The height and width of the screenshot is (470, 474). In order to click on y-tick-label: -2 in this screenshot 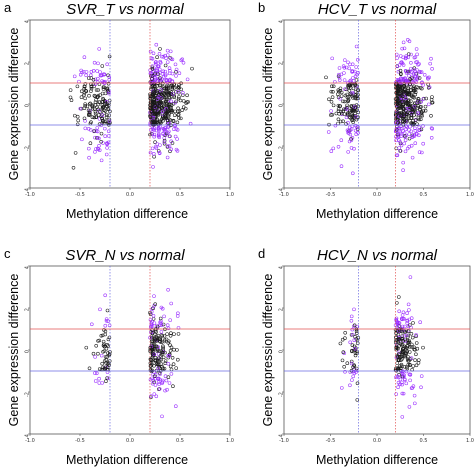, I will do `click(28, 394)`.